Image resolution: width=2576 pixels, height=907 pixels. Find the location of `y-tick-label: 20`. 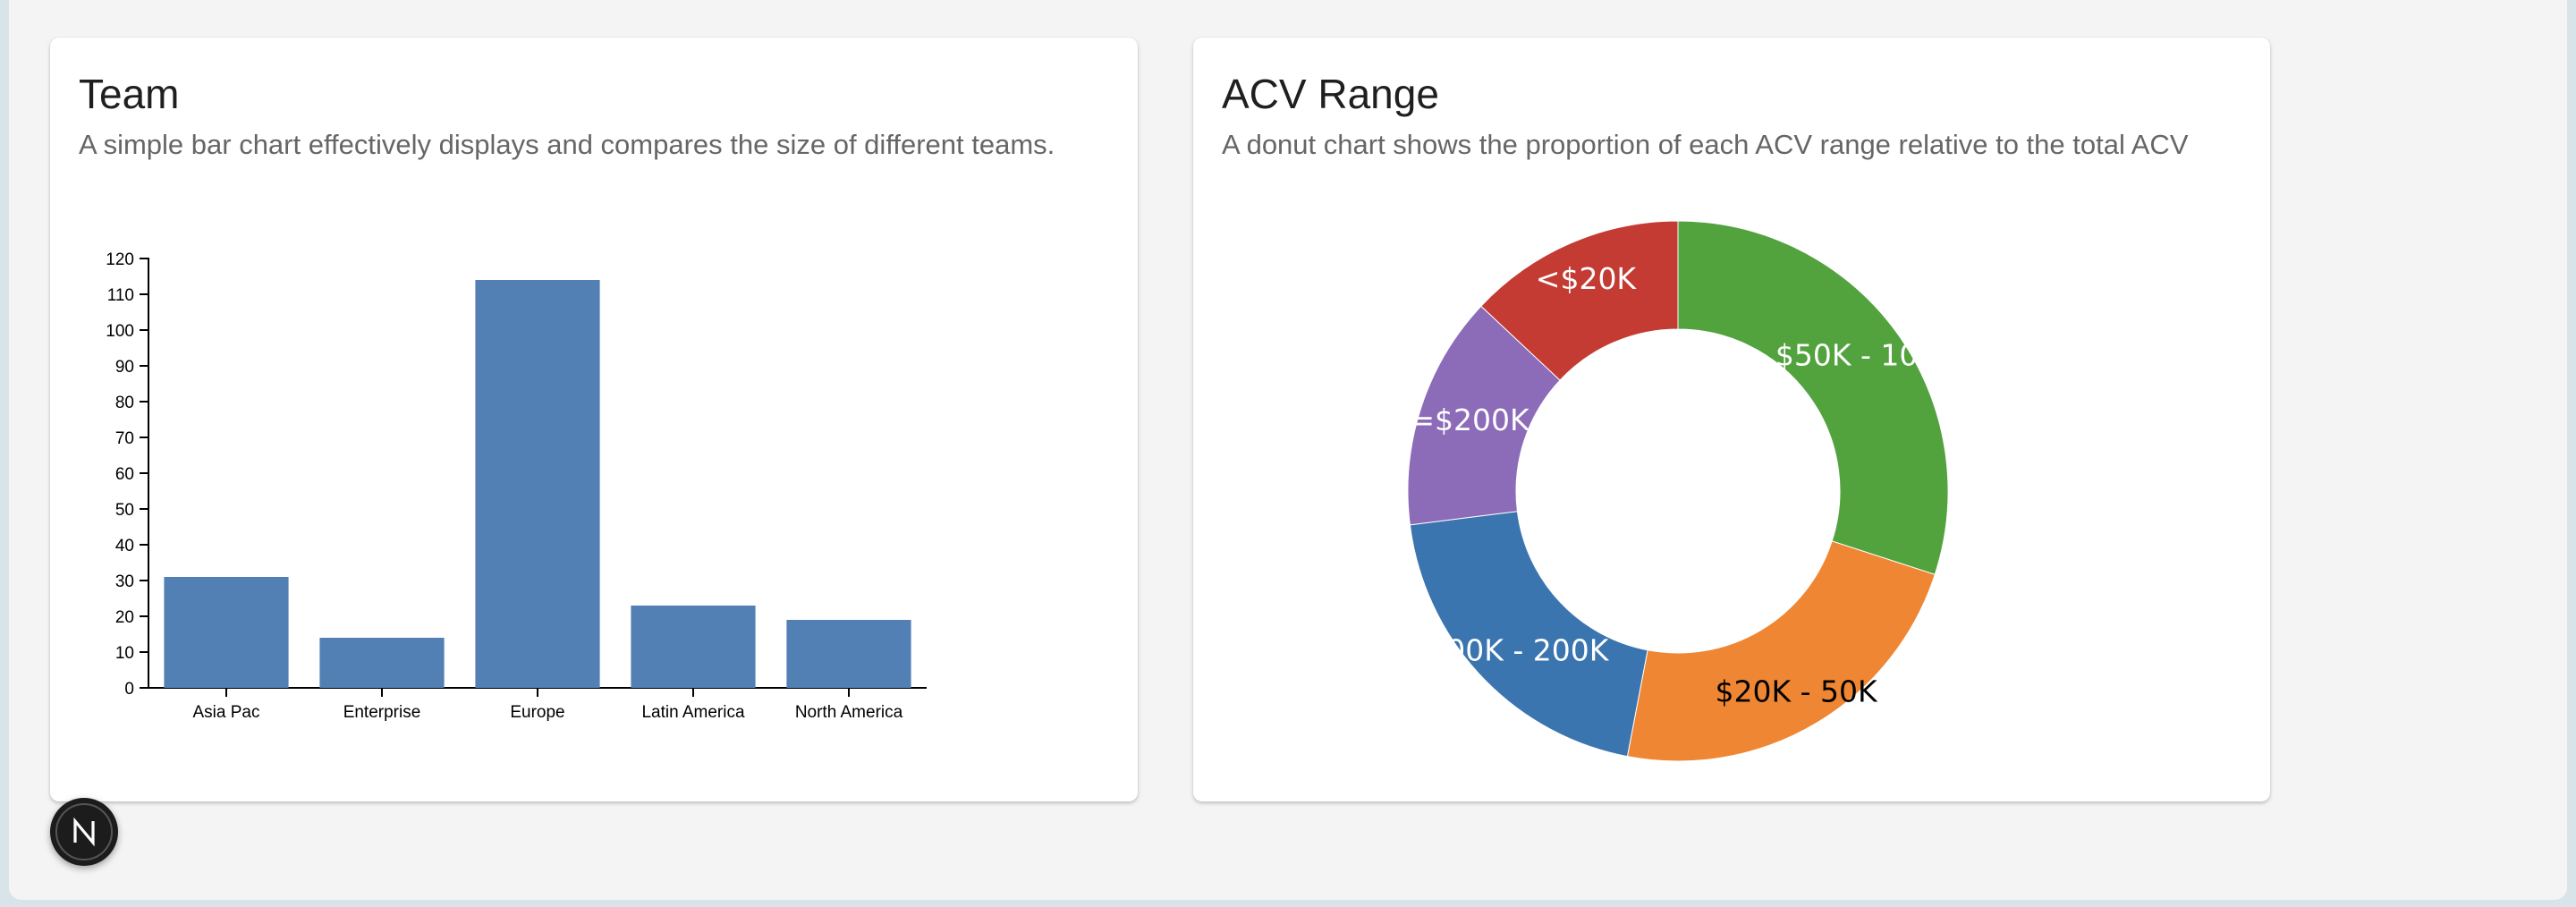

y-tick-label: 20 is located at coordinates (124, 617).